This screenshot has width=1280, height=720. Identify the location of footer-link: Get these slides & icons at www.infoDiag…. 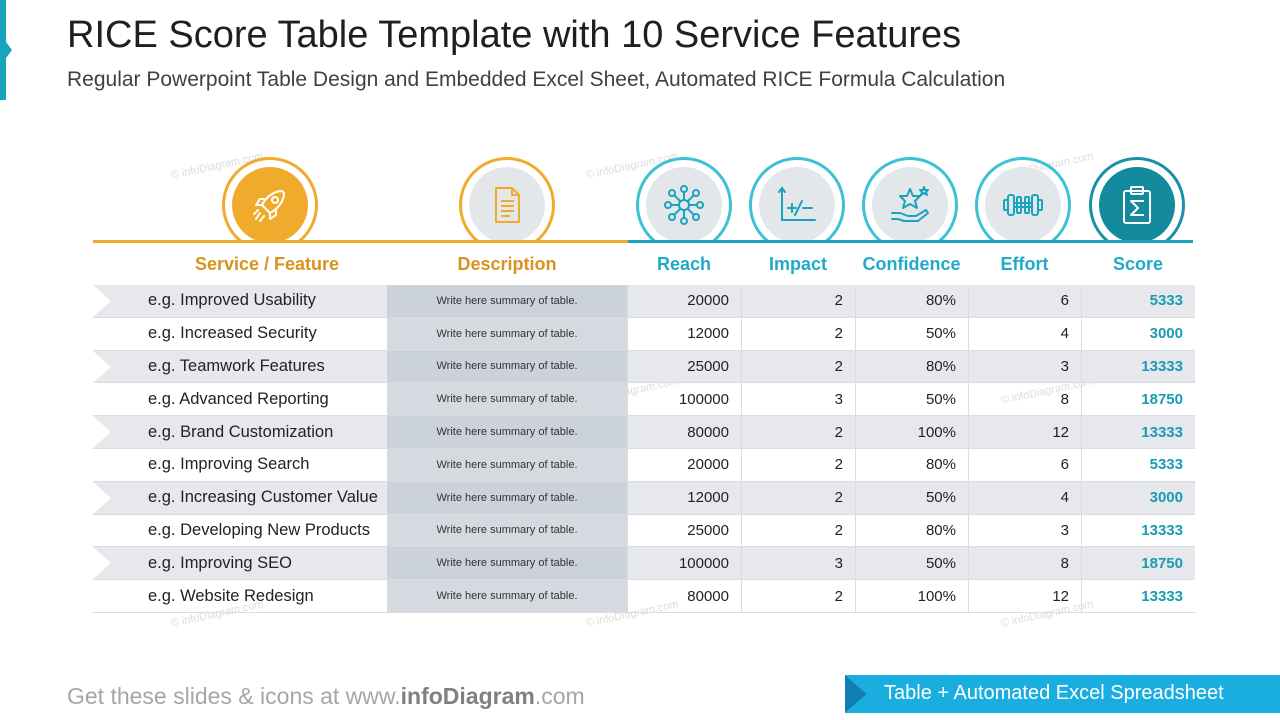
(326, 696).